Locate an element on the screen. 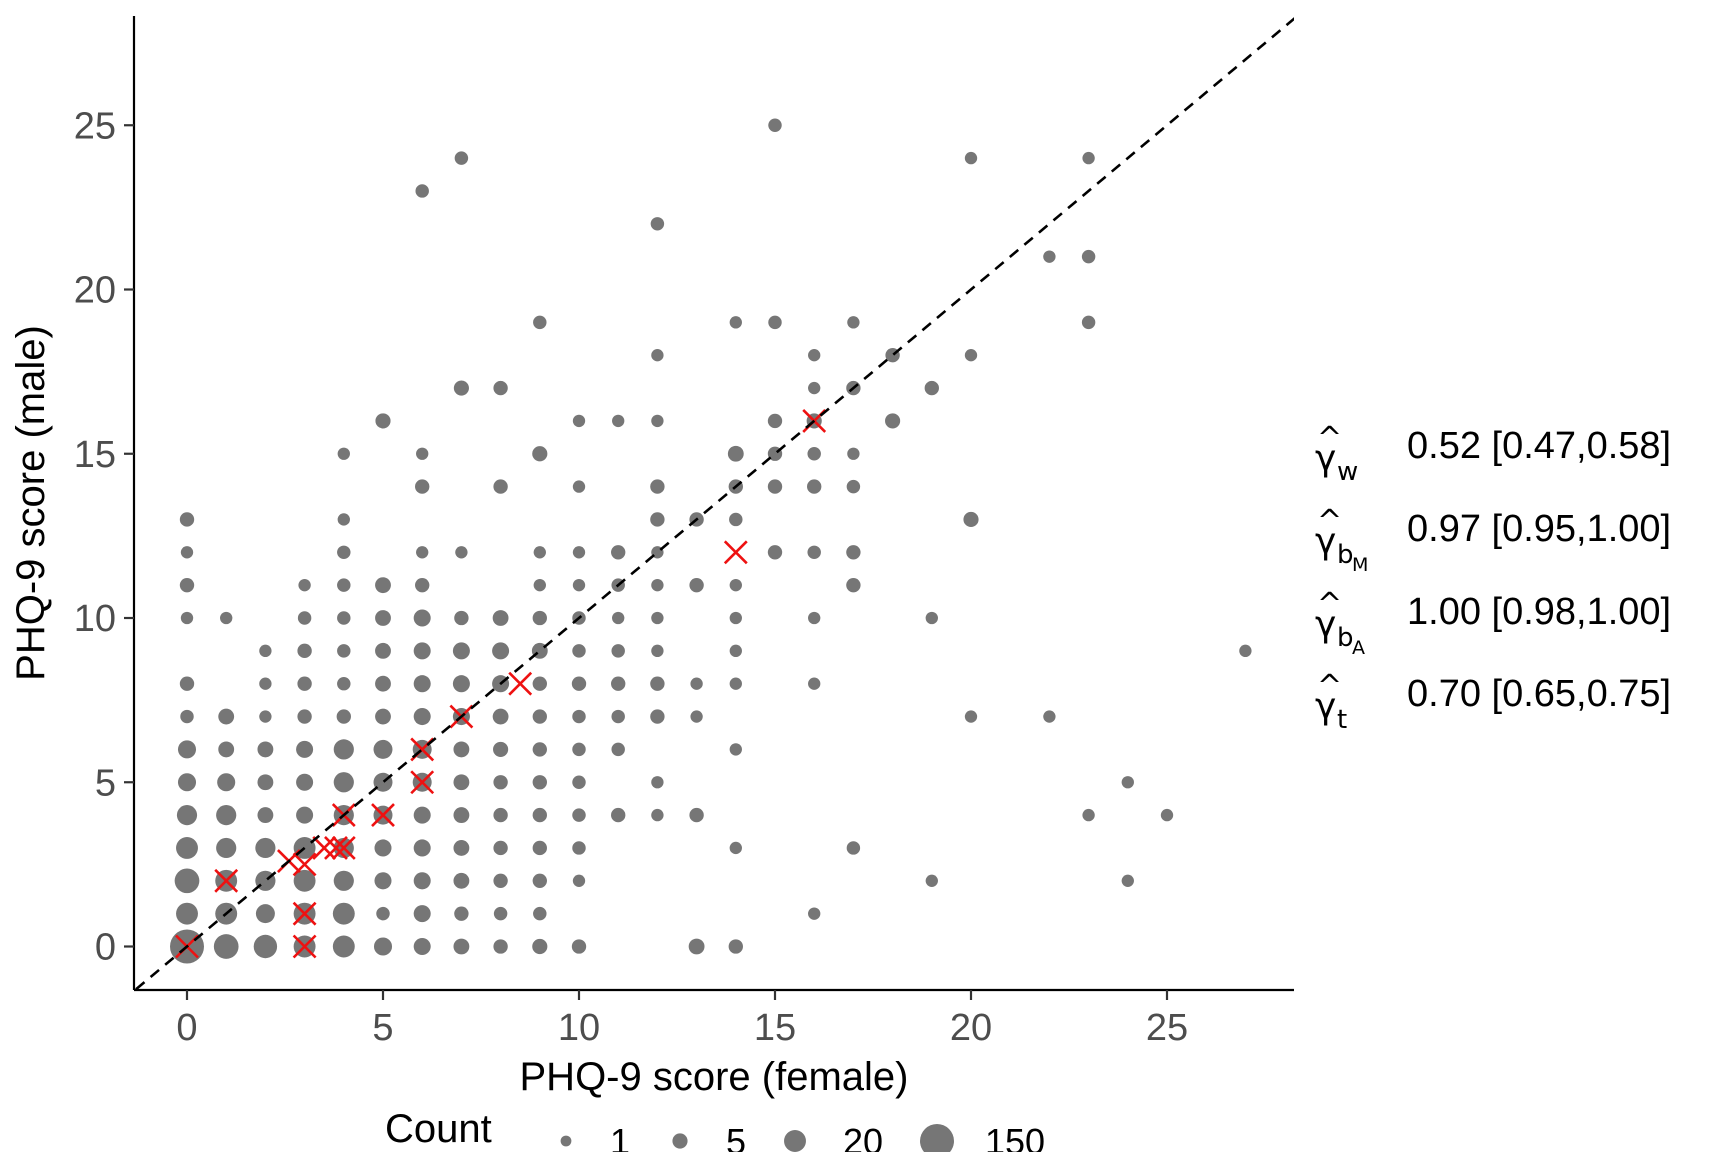 This screenshot has height=1152, width=1728. x-axis-title: PHQ-9 score (female) is located at coordinates (714, 1077).